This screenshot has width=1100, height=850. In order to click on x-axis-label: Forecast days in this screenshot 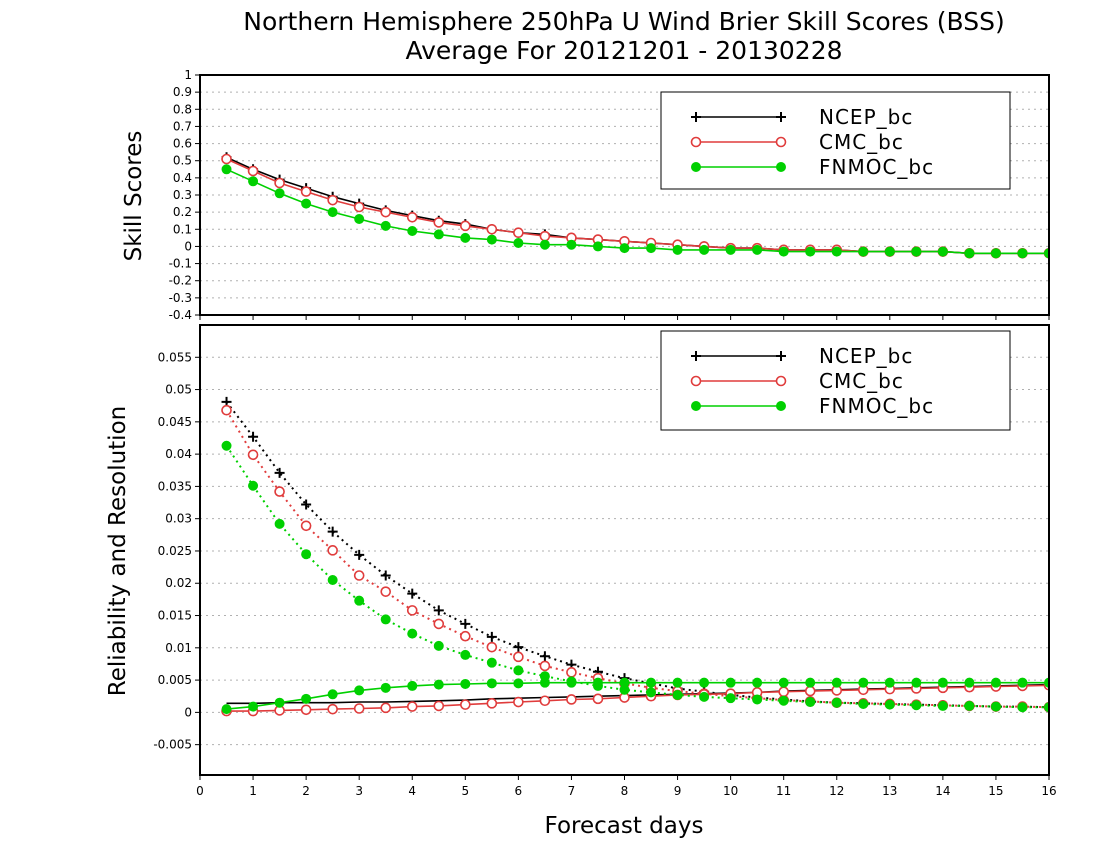, I will do `click(624, 826)`.